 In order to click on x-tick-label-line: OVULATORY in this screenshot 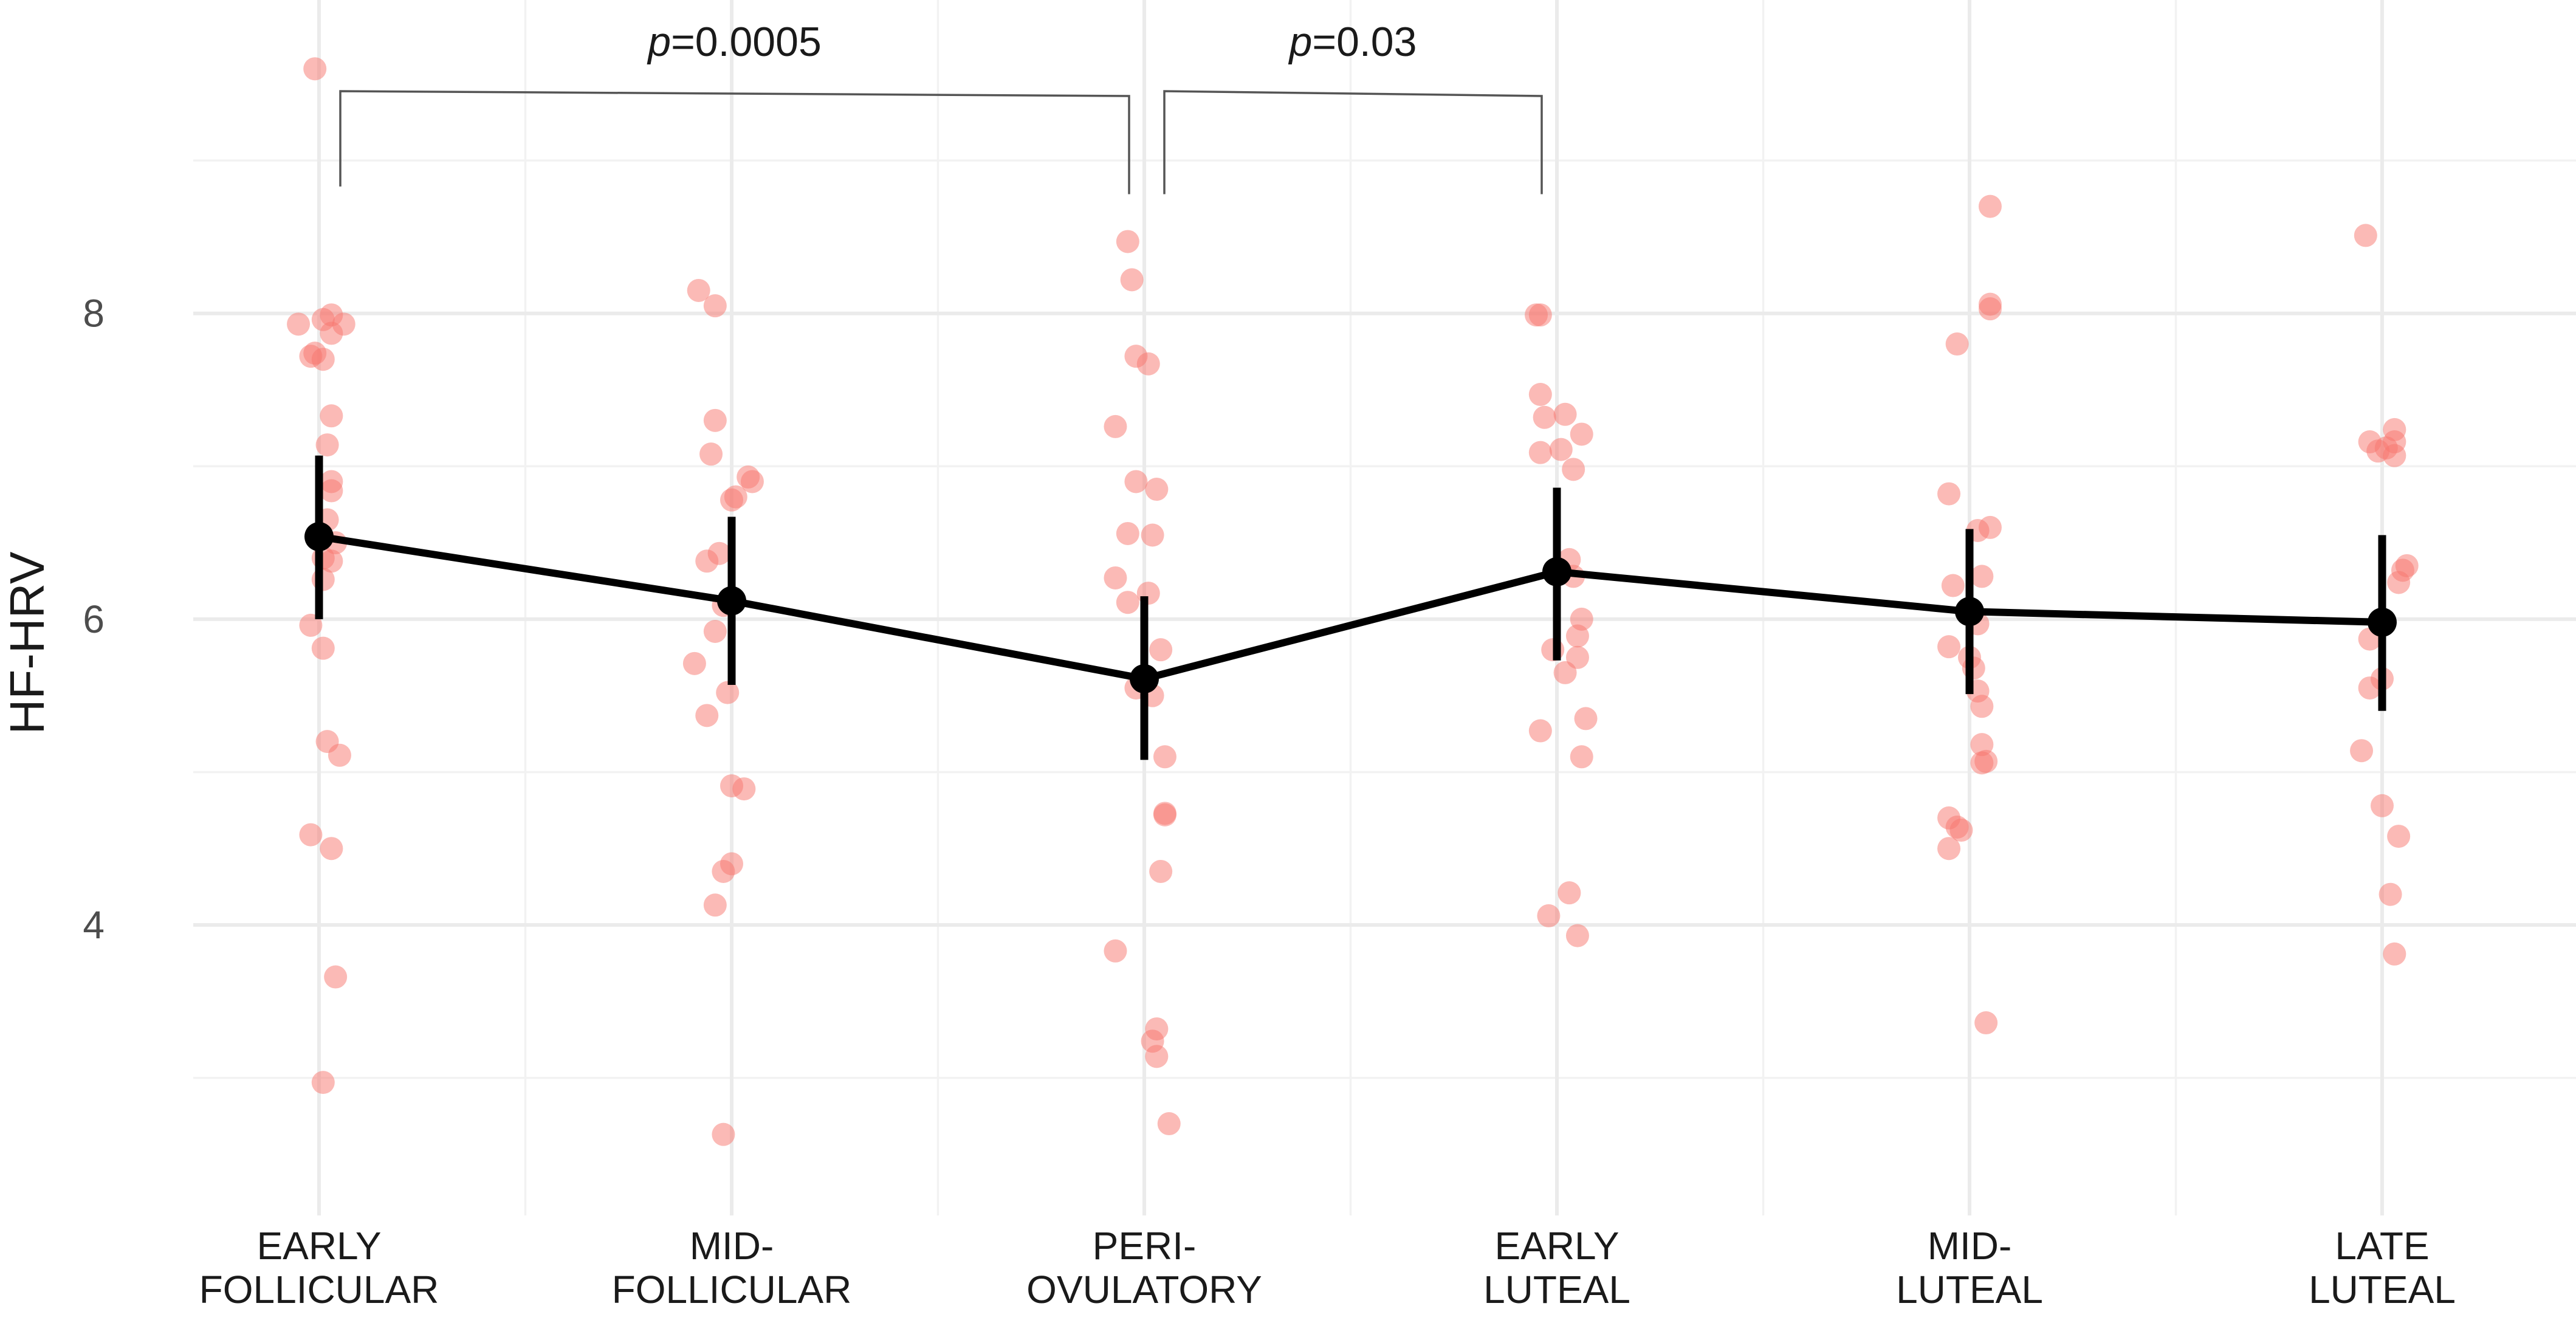, I will do `click(1144, 1289)`.